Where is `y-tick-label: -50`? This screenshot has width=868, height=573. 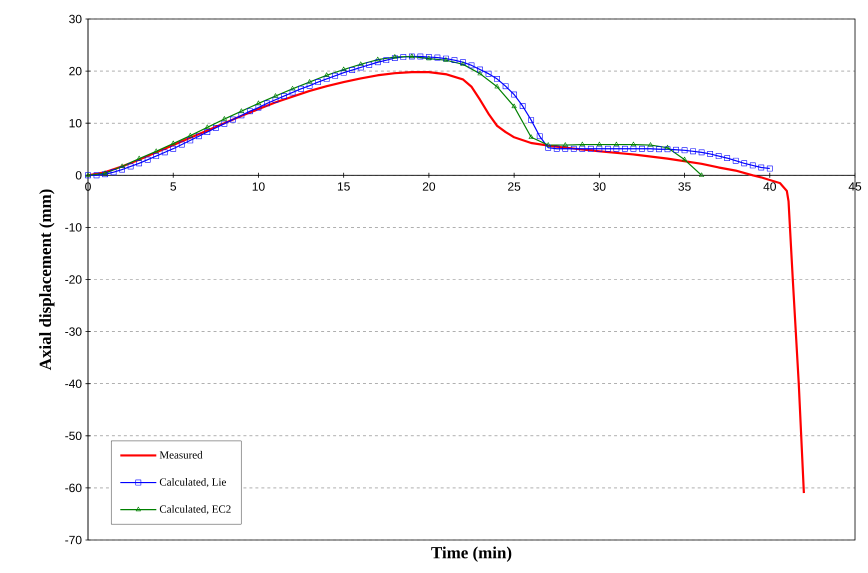
y-tick-label: -50 is located at coordinates (73, 436).